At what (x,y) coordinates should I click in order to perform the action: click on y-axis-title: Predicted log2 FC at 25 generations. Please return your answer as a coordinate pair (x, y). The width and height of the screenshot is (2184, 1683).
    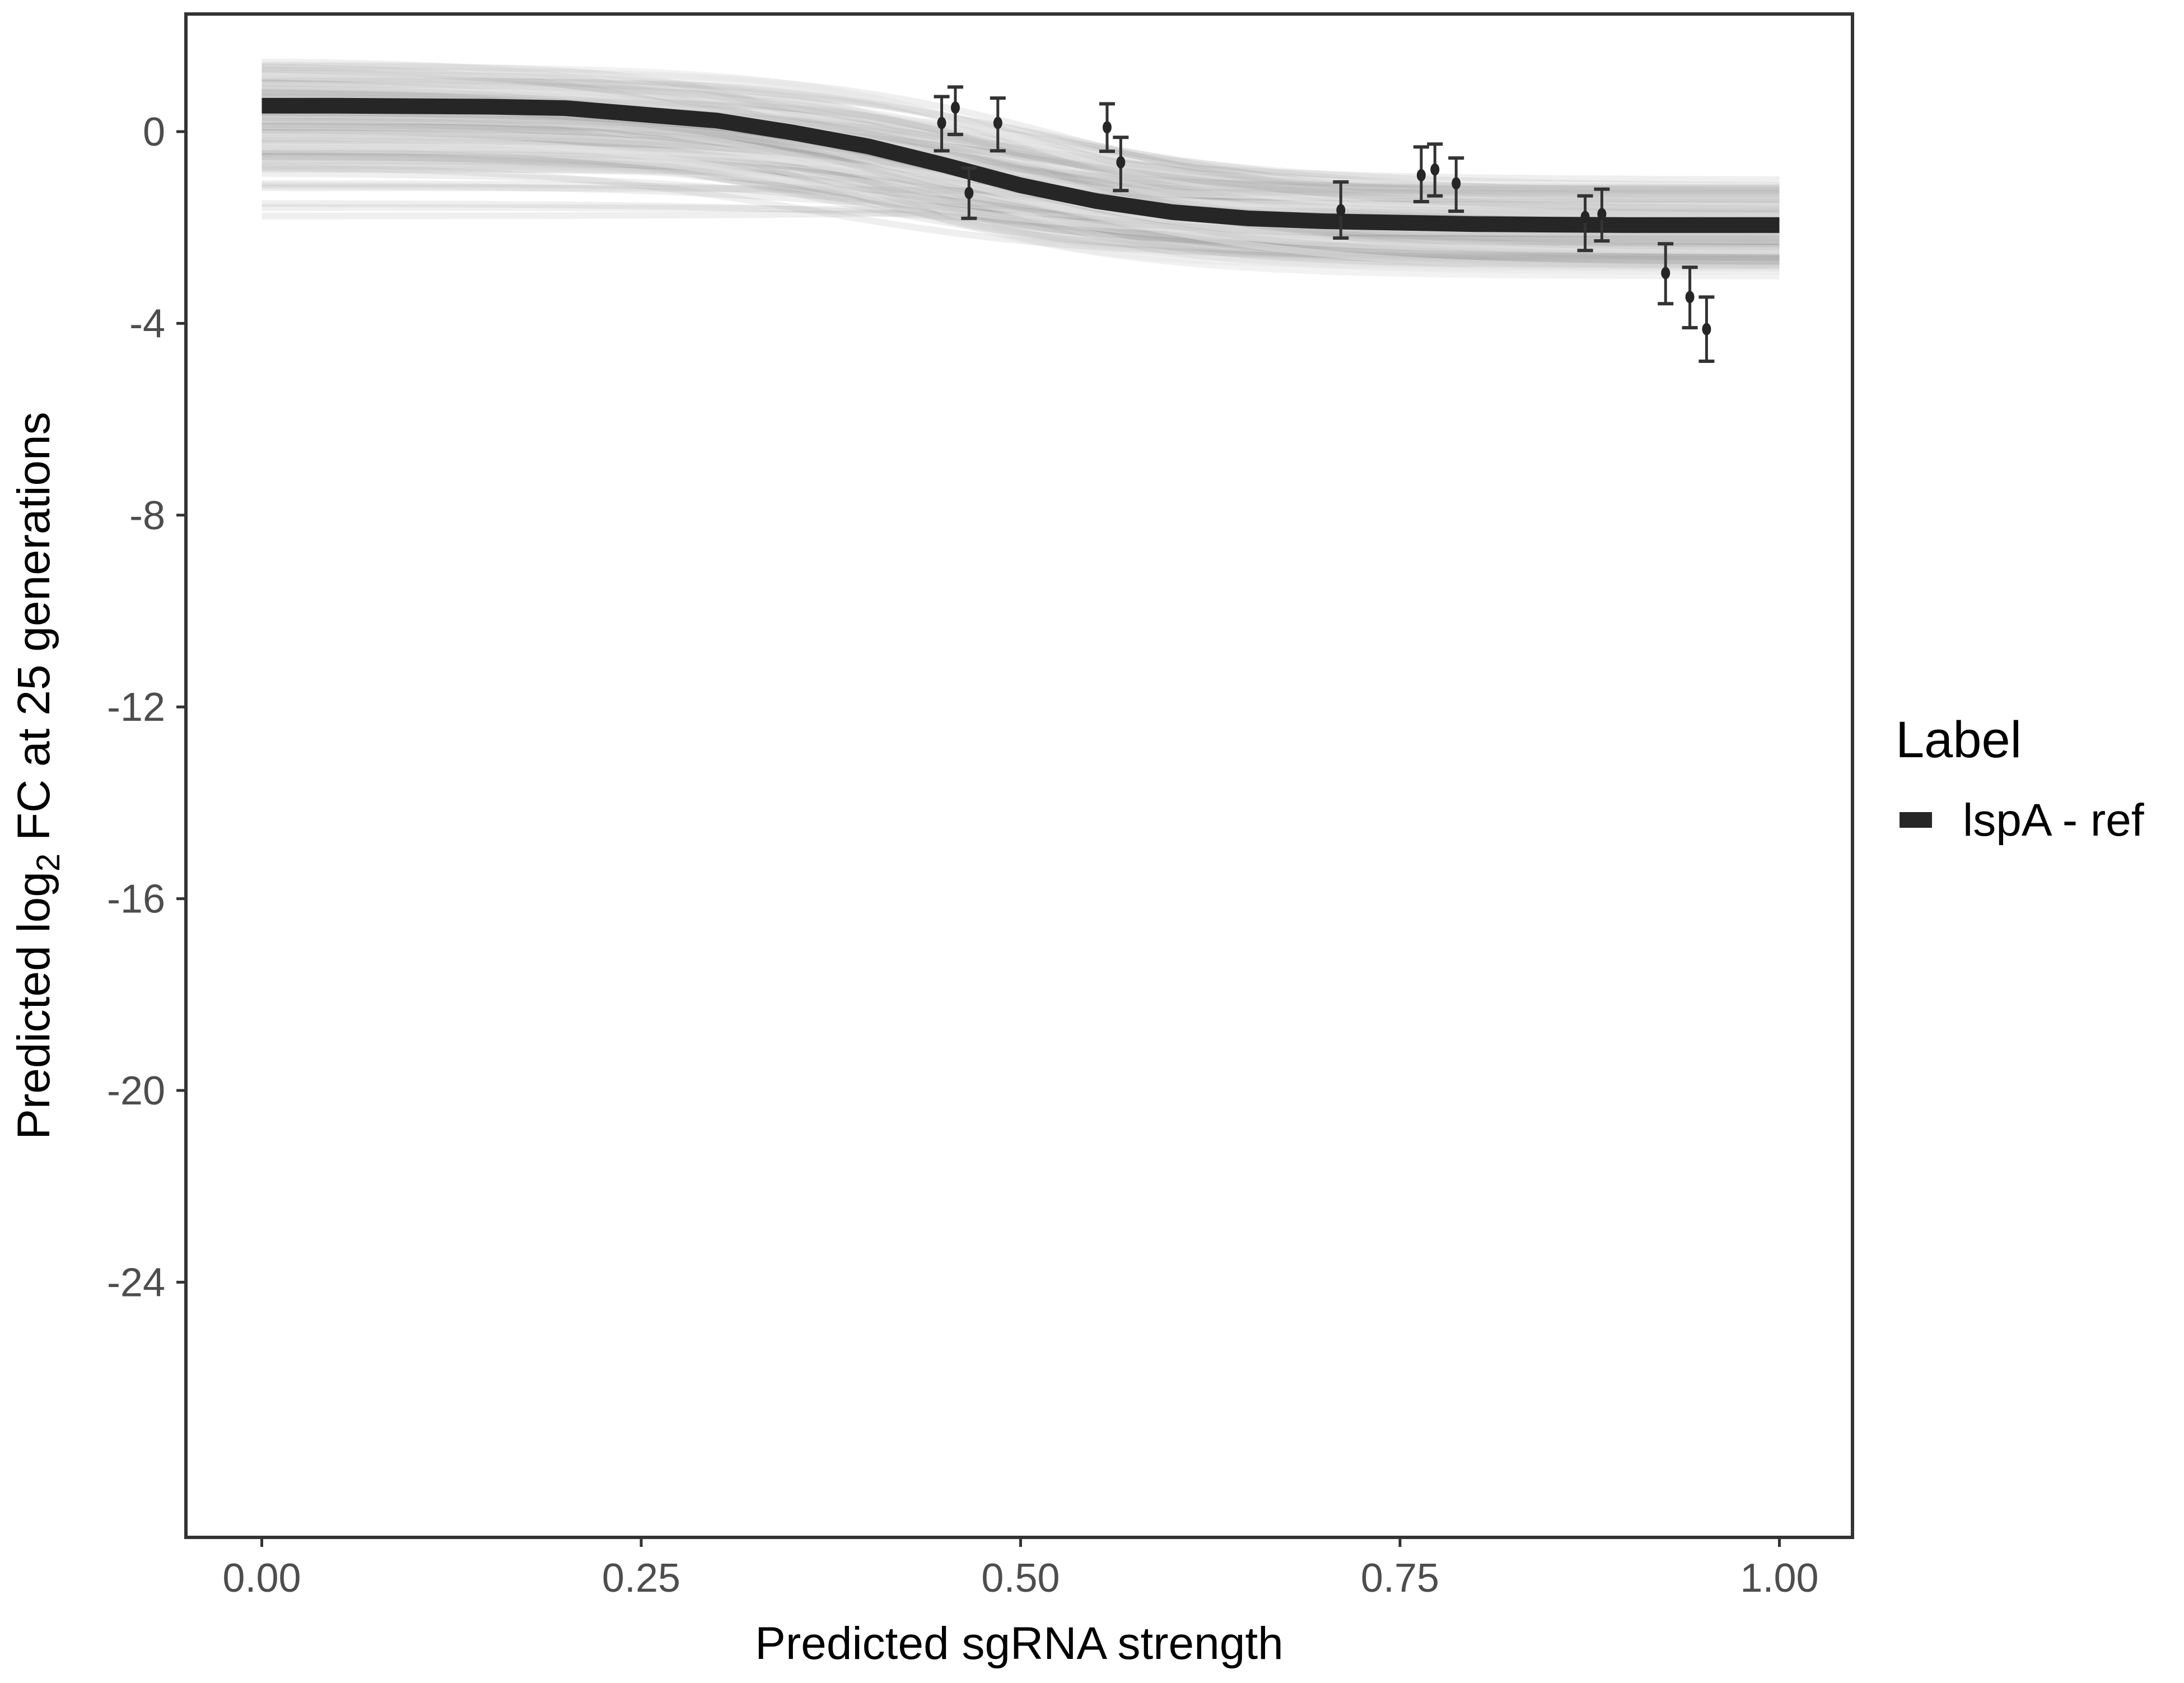
    Looking at the image, I should click on (38, 776).